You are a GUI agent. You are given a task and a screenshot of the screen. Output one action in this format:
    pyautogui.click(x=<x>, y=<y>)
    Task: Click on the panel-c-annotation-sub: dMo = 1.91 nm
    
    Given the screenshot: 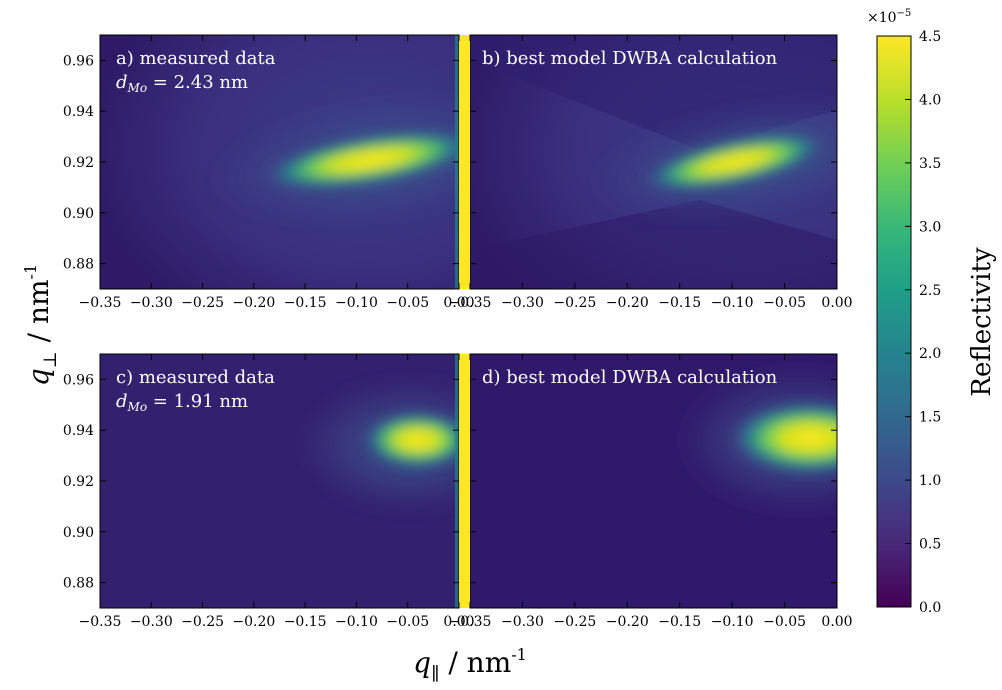 What is the action you would take?
    pyautogui.click(x=182, y=402)
    